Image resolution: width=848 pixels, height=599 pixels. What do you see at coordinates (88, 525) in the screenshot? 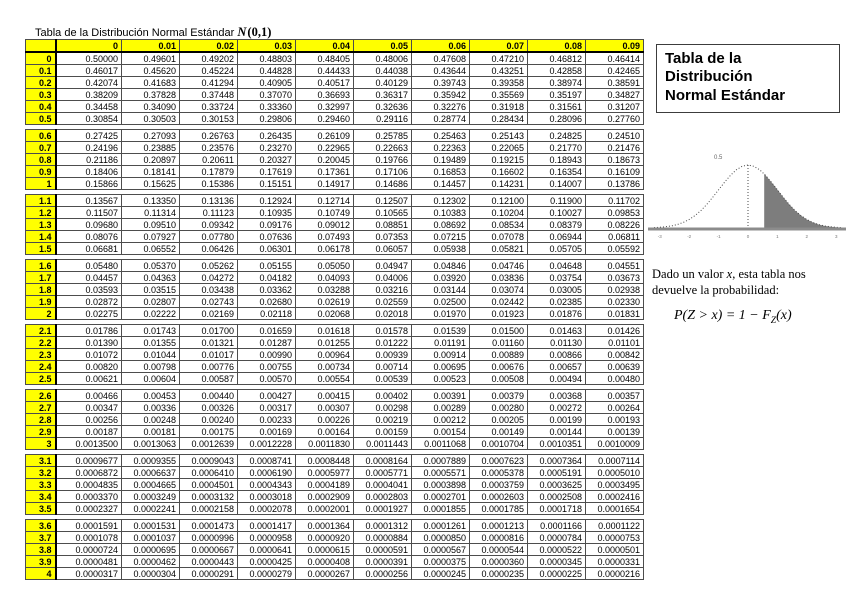
I see `table-cell: 0.0001591` at bounding box center [88, 525].